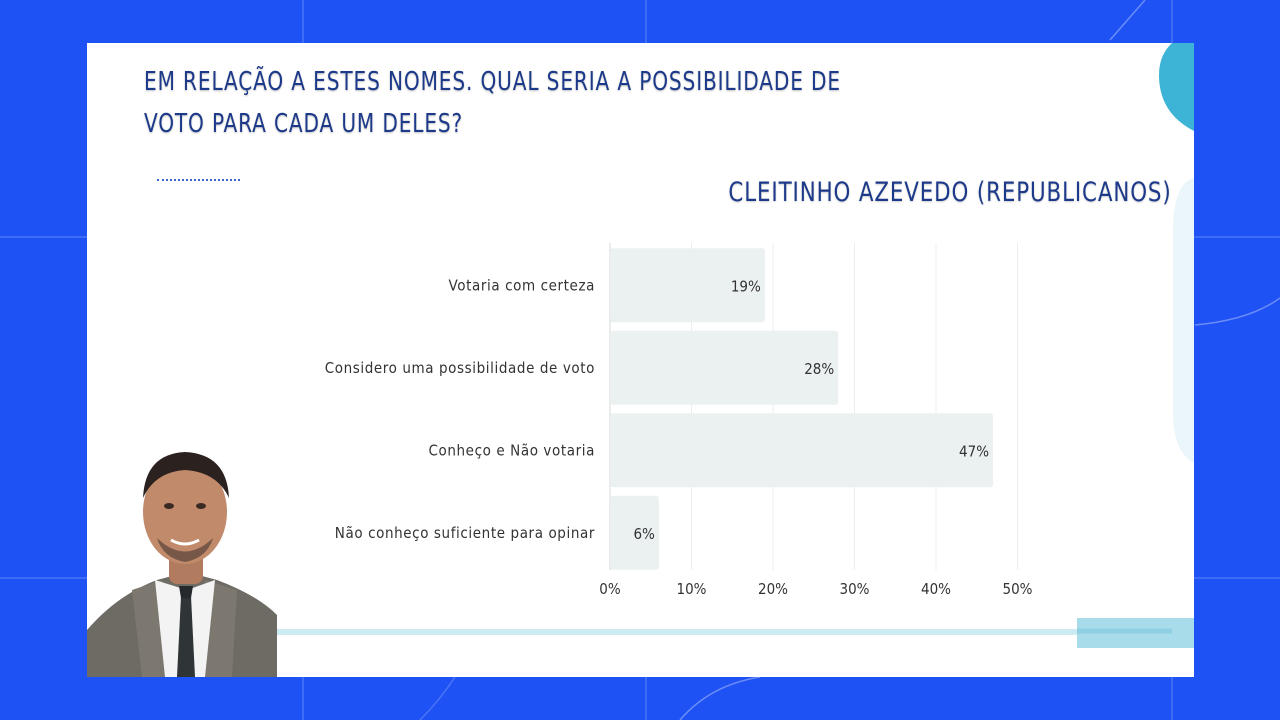 The height and width of the screenshot is (720, 1280). I want to click on value-label: 19%, so click(746, 286).